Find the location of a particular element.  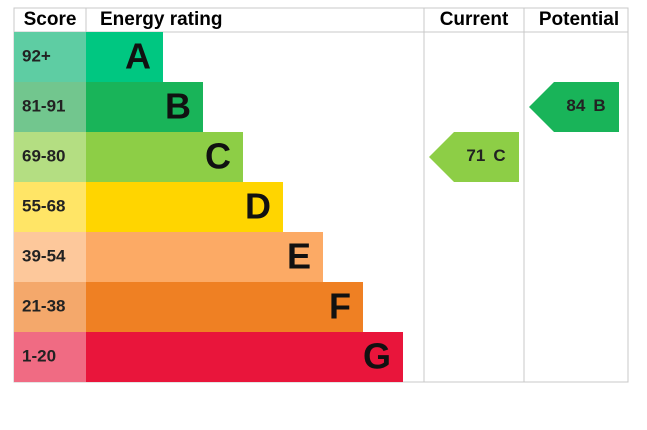

rating-letter: C is located at coordinates (218, 156).